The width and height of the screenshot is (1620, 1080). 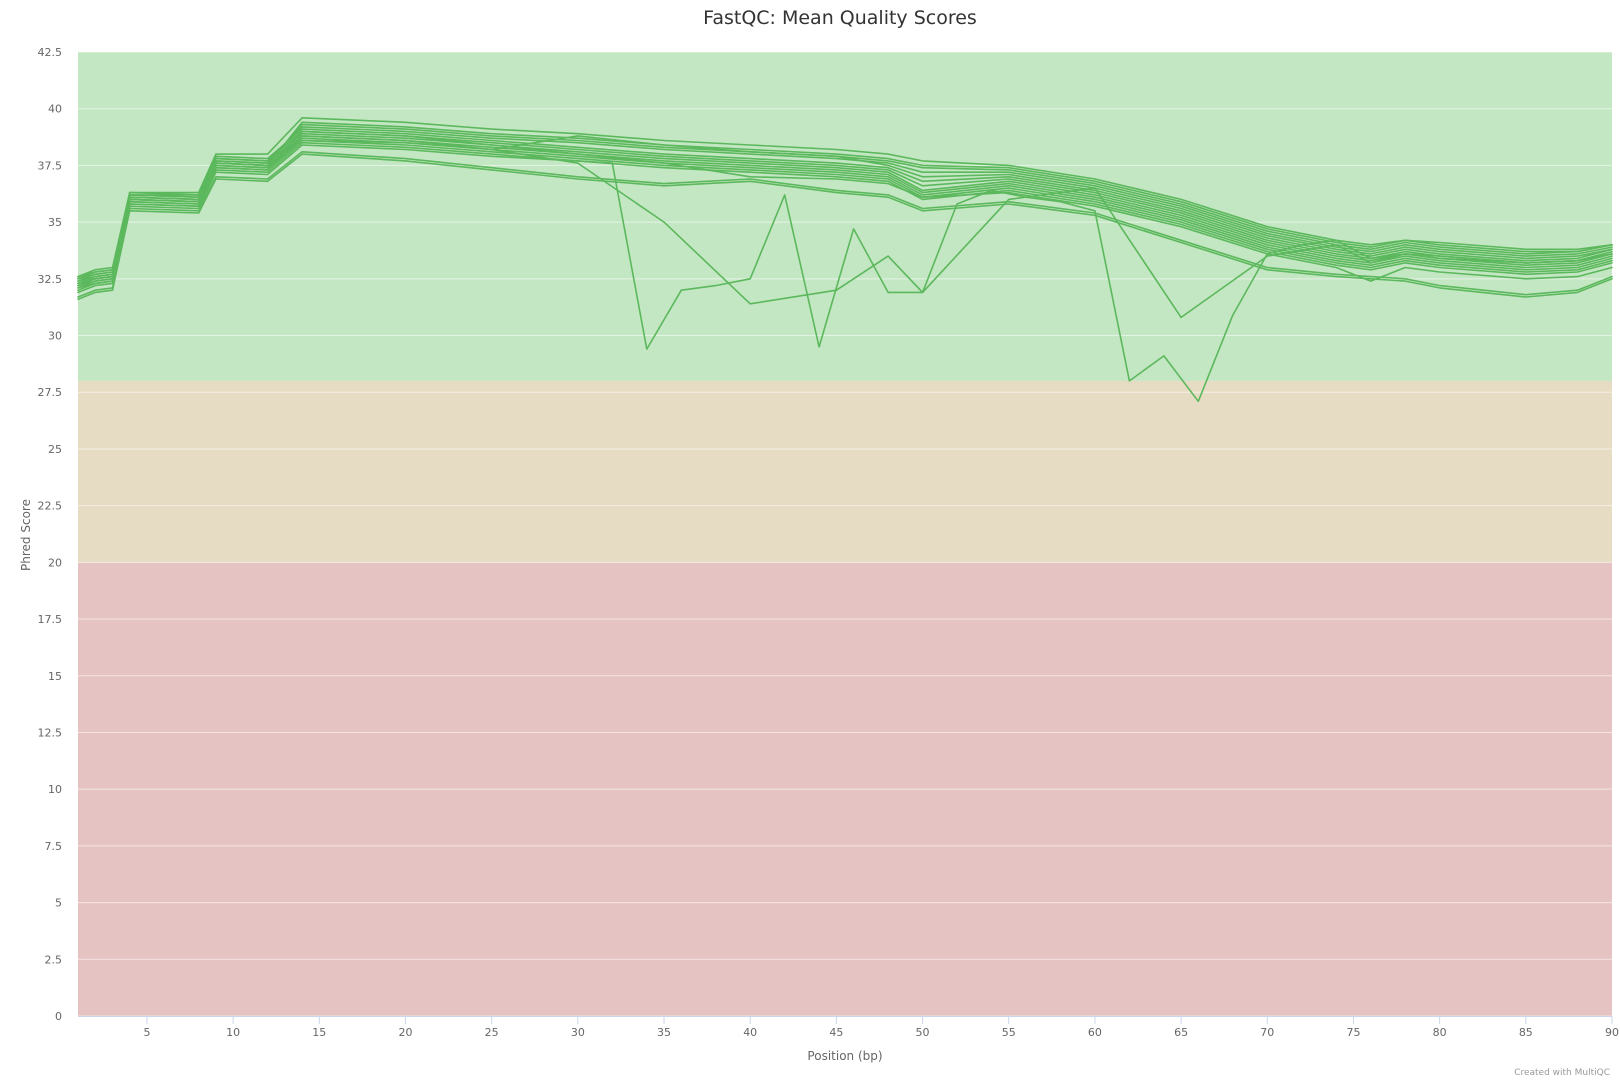 I want to click on x-tick-label: 65, so click(x=1181, y=1032).